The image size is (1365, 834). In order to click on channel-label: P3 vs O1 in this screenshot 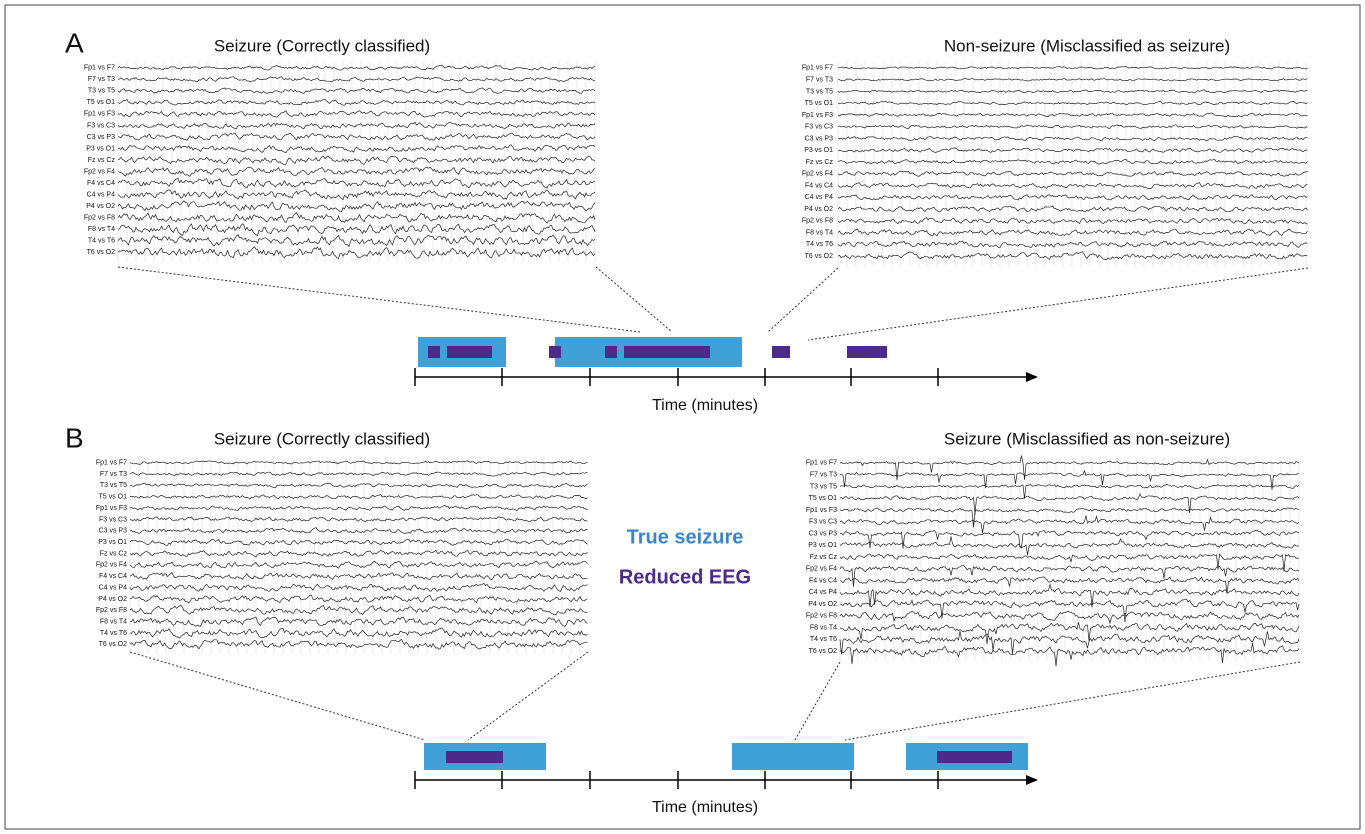, I will do `click(818, 150)`.